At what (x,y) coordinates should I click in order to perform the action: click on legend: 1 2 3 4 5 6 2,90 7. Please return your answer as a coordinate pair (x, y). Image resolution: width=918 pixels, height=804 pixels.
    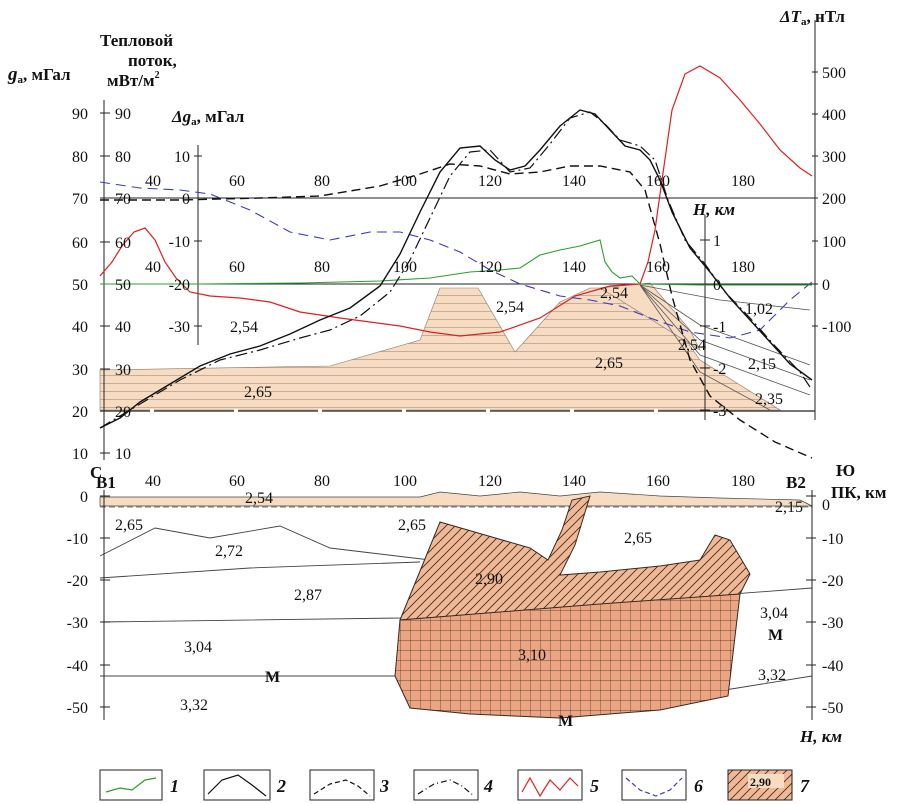
    Looking at the image, I should click on (454, 785).